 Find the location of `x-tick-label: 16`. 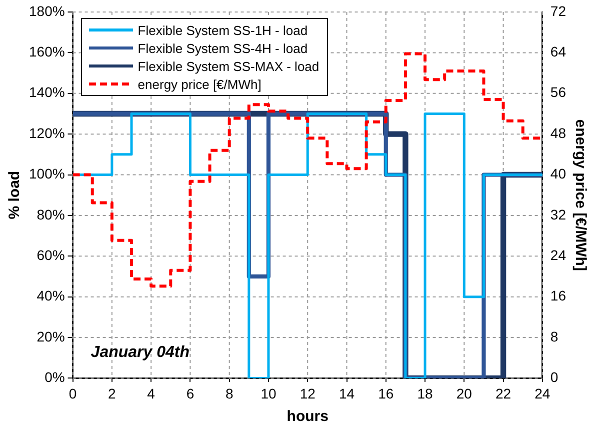

x-tick-label: 16 is located at coordinates (386, 393).